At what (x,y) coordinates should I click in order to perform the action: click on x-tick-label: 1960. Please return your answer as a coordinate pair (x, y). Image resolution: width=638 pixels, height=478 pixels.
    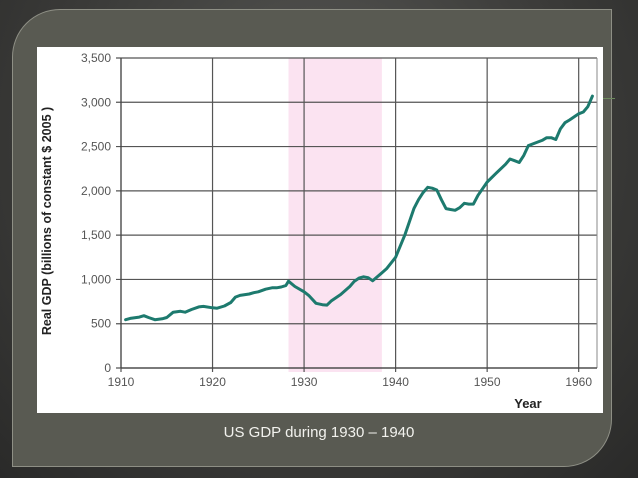
    Looking at the image, I should click on (578, 382).